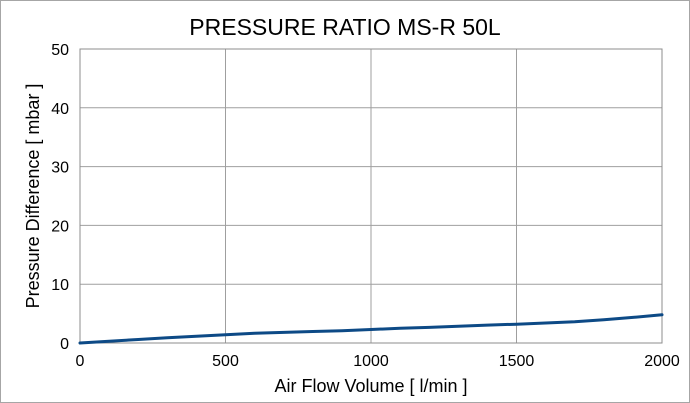 The height and width of the screenshot is (403, 690). What do you see at coordinates (370, 386) in the screenshot?
I see `x-axis-label: Air Flow Volume [ l/min ]` at bounding box center [370, 386].